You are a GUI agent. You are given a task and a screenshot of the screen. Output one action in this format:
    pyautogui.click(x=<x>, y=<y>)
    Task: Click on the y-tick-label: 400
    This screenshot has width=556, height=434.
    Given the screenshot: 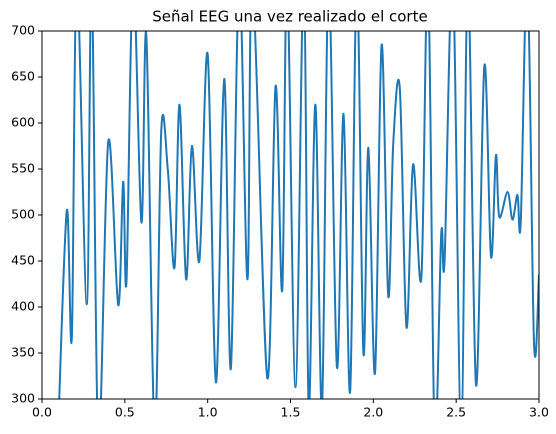 What is the action you would take?
    pyautogui.click(x=23, y=306)
    